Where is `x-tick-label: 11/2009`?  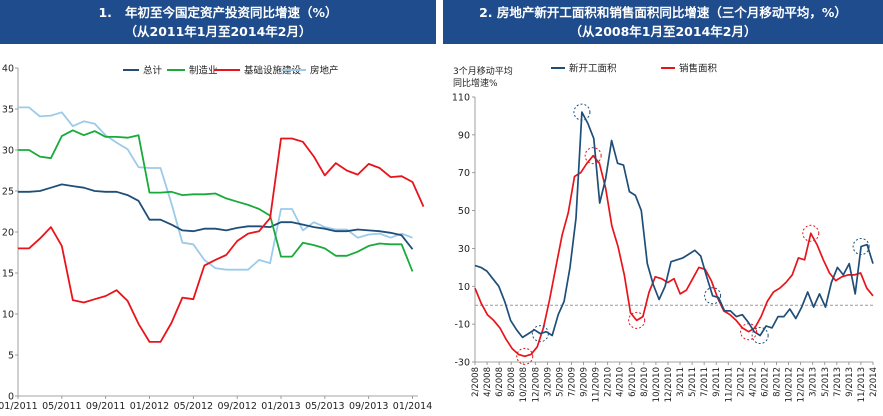
x-tick-label: 11/2009 is located at coordinates (597, 384).